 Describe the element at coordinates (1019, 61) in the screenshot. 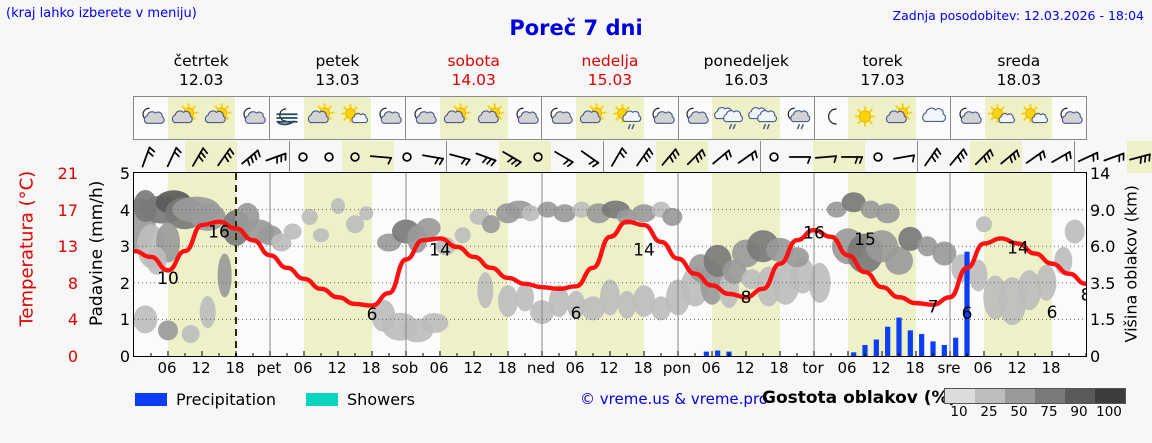

I see `day-name: sreda` at that location.